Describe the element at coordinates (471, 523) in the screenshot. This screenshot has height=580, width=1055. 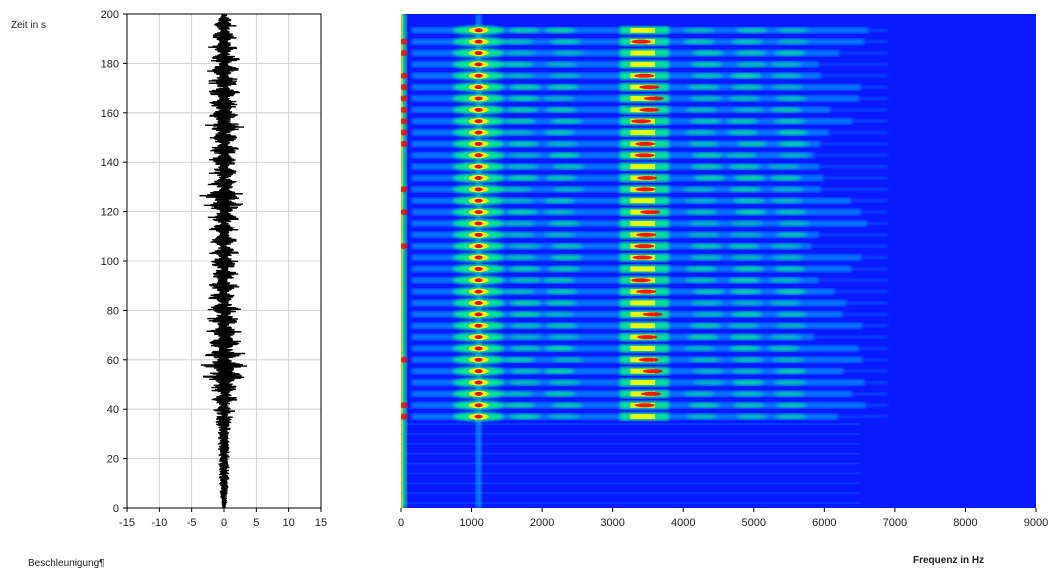
I see `spectrogram-x-tick-label-1: 1000` at that location.